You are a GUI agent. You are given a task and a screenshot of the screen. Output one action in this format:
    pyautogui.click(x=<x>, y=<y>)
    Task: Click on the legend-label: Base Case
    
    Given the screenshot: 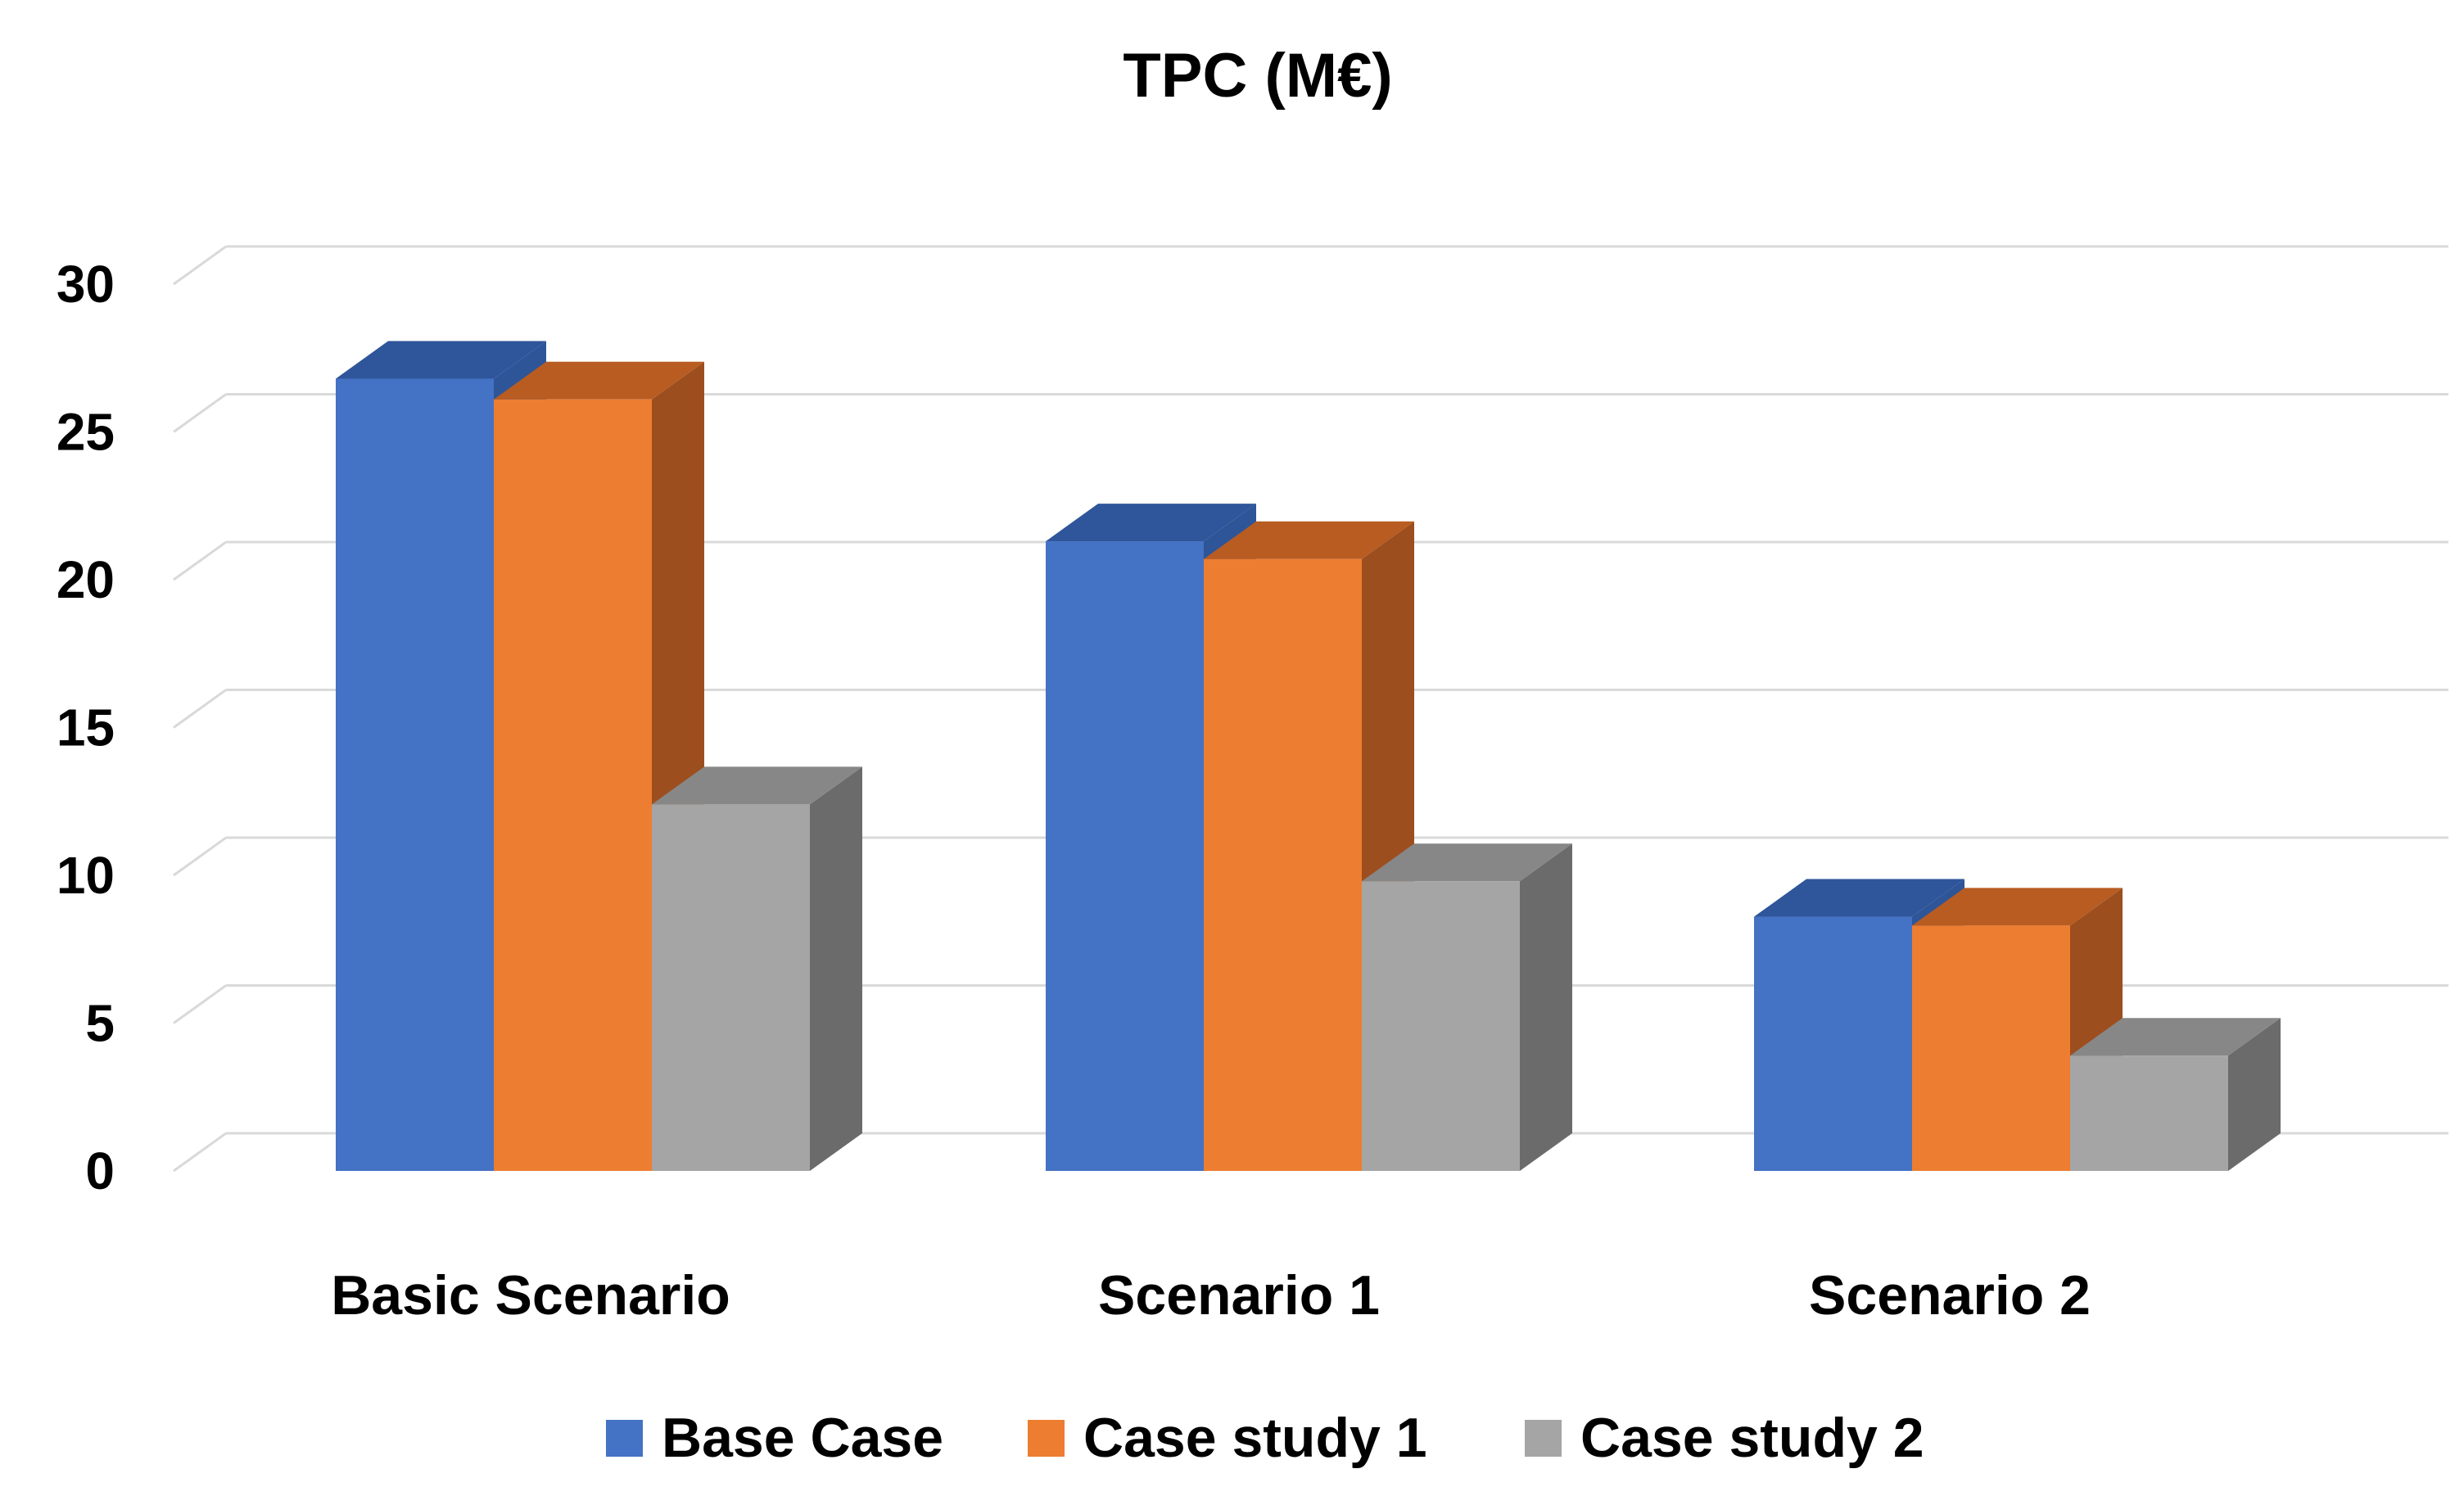 What is the action you would take?
    pyautogui.click(x=802, y=1438)
    